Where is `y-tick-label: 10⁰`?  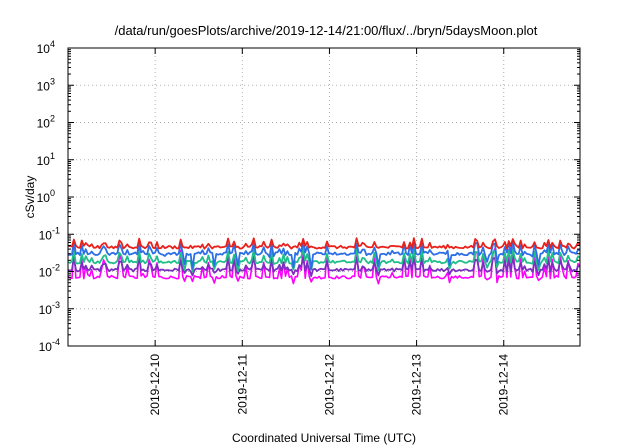 y-tick-label: 10⁰ is located at coordinates (46, 196).